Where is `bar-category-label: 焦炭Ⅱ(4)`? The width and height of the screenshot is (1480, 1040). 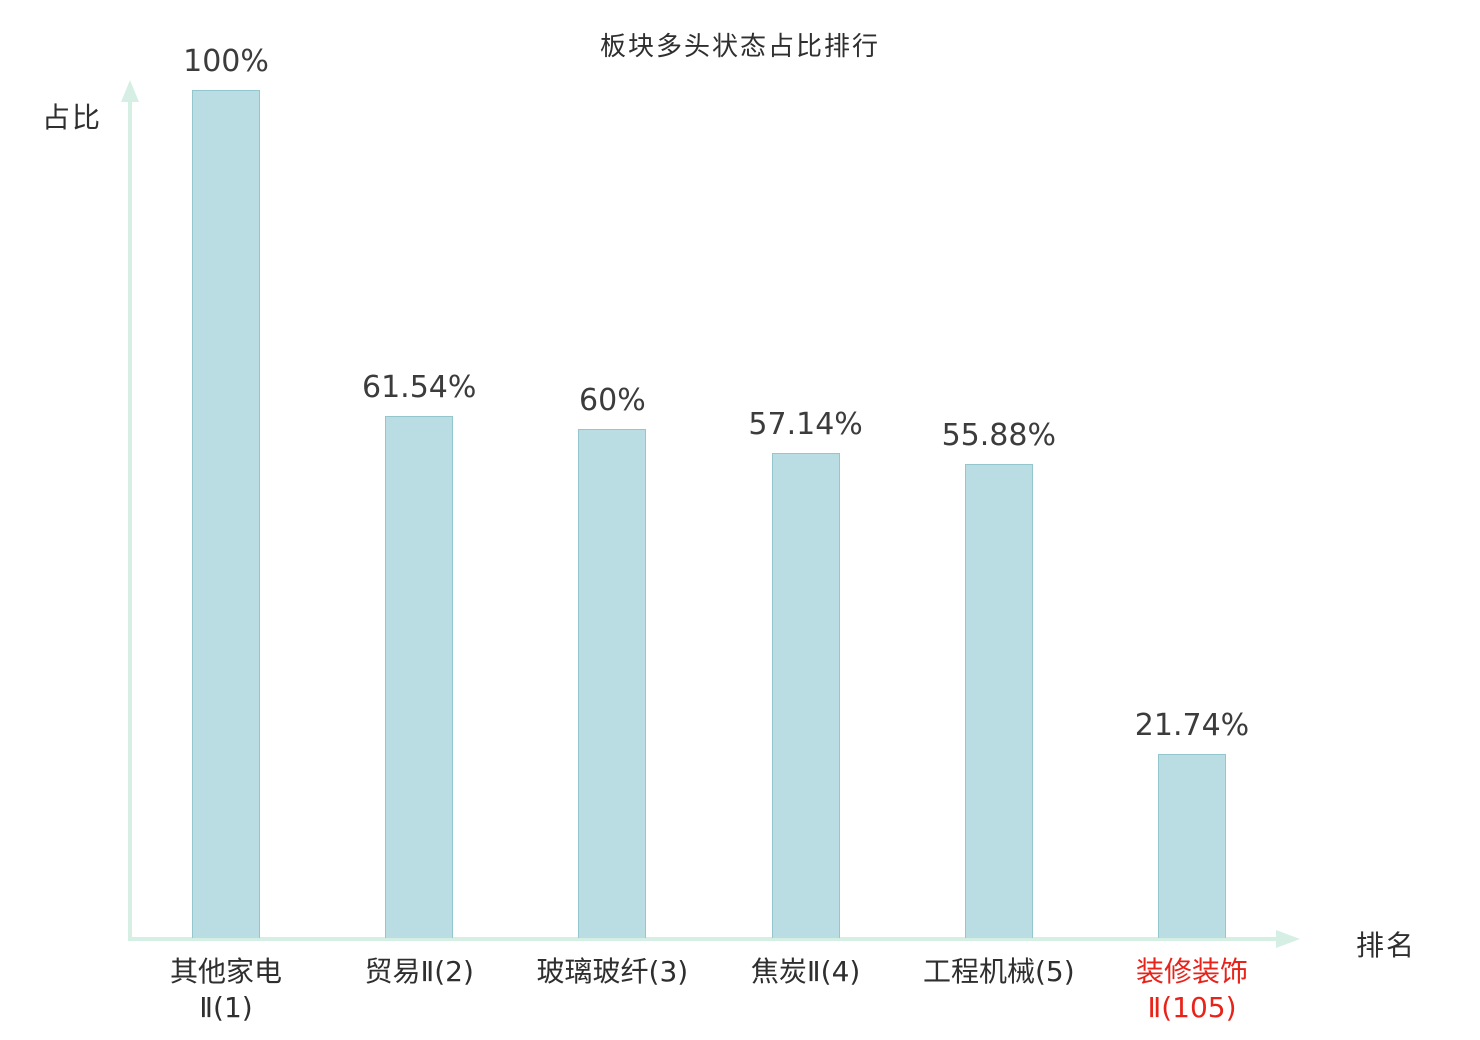
bar-category-label: 焦炭Ⅱ(4) is located at coordinates (805, 971).